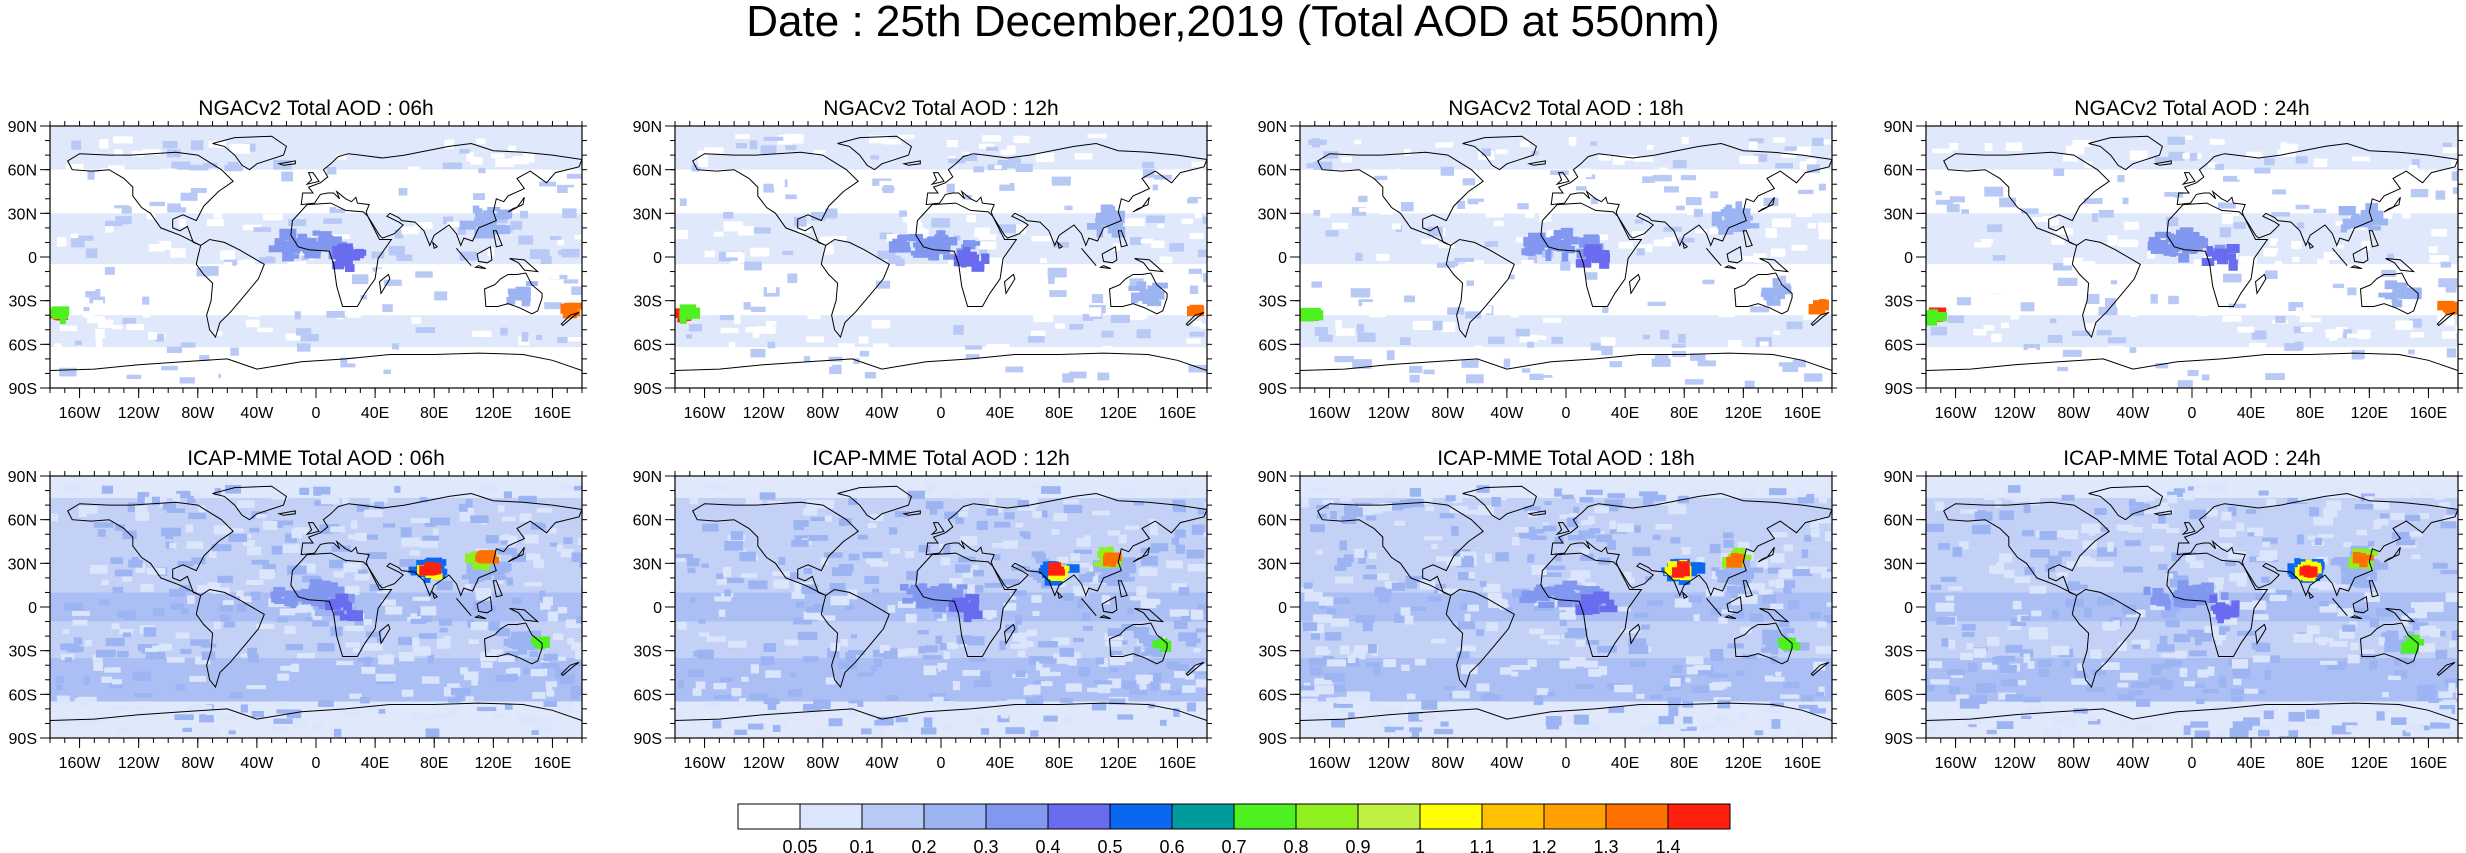 This screenshot has width=2466, height=853. Describe the element at coordinates (1000, 763) in the screenshot. I see `x-tick-label: 40E` at that location.